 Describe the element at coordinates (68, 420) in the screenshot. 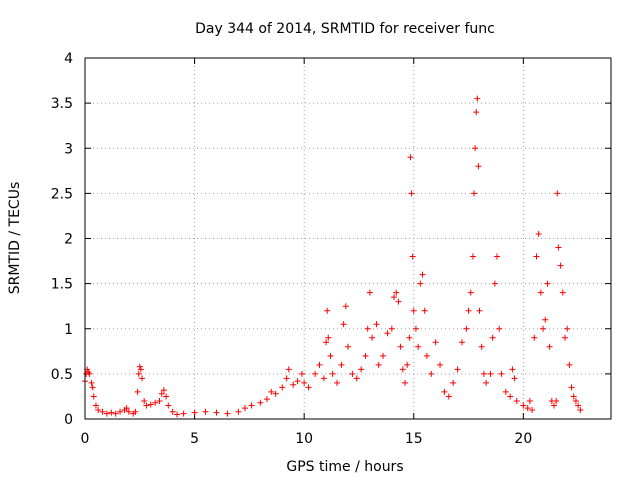

I see `y-tick-label: 0` at that location.